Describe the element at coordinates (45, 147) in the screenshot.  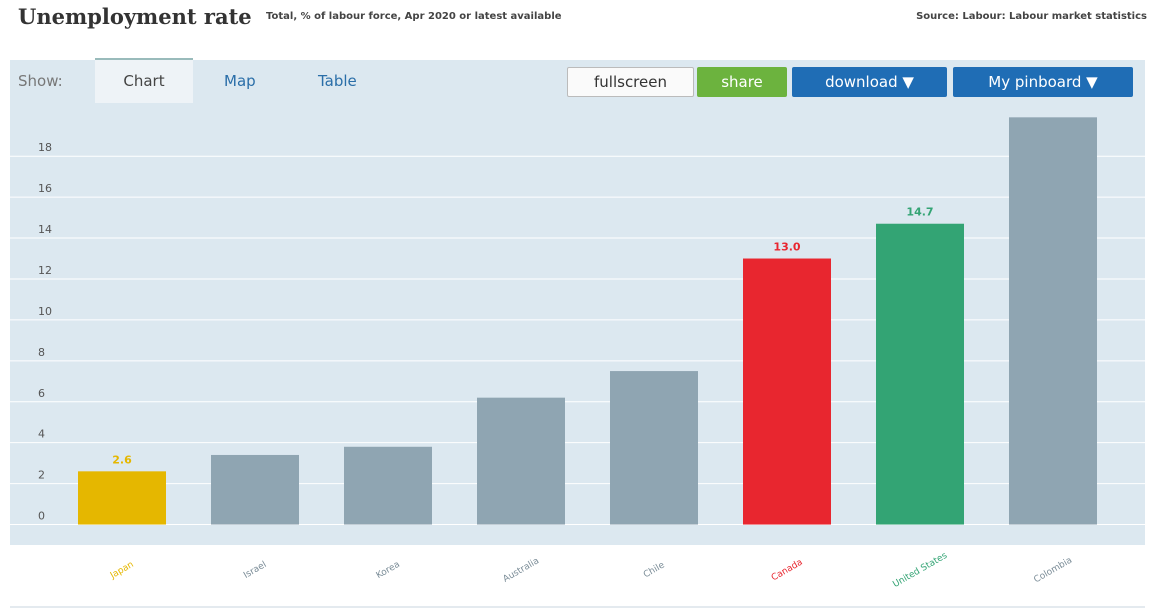
I see `y-tick-label: 18` at that location.